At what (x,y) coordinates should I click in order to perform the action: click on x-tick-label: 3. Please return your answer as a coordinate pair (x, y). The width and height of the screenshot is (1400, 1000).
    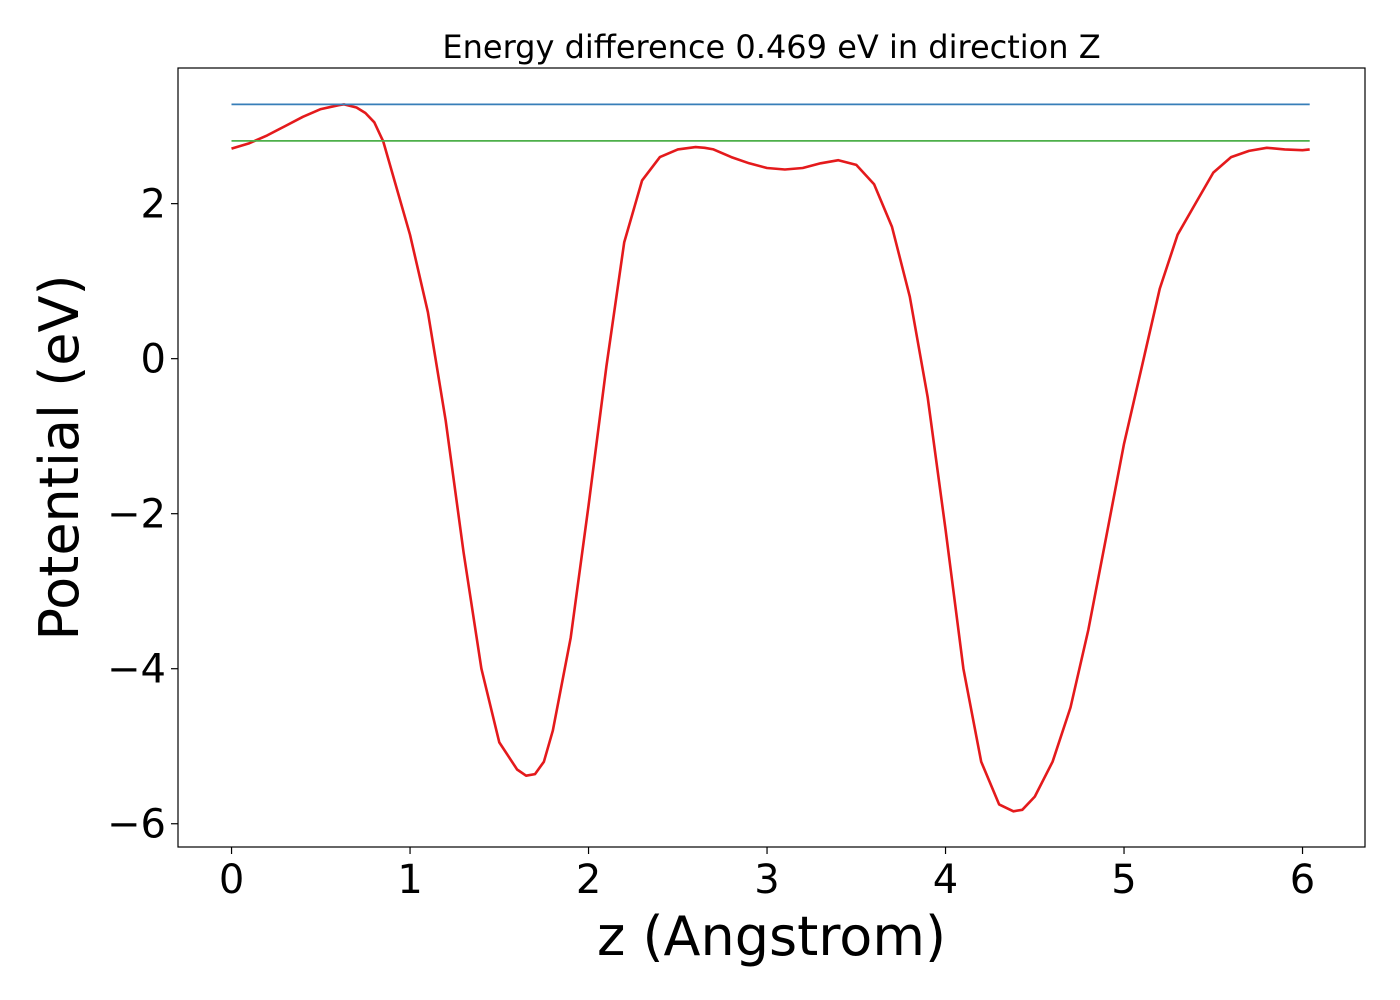
    Looking at the image, I should click on (766, 880).